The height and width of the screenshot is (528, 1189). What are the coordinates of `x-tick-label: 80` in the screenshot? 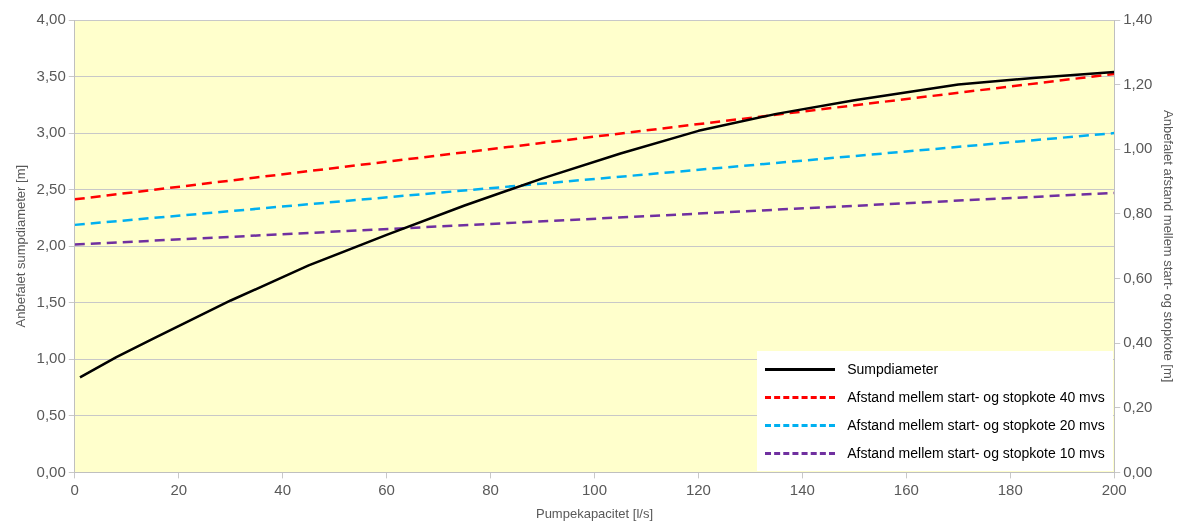 It's located at (490, 489).